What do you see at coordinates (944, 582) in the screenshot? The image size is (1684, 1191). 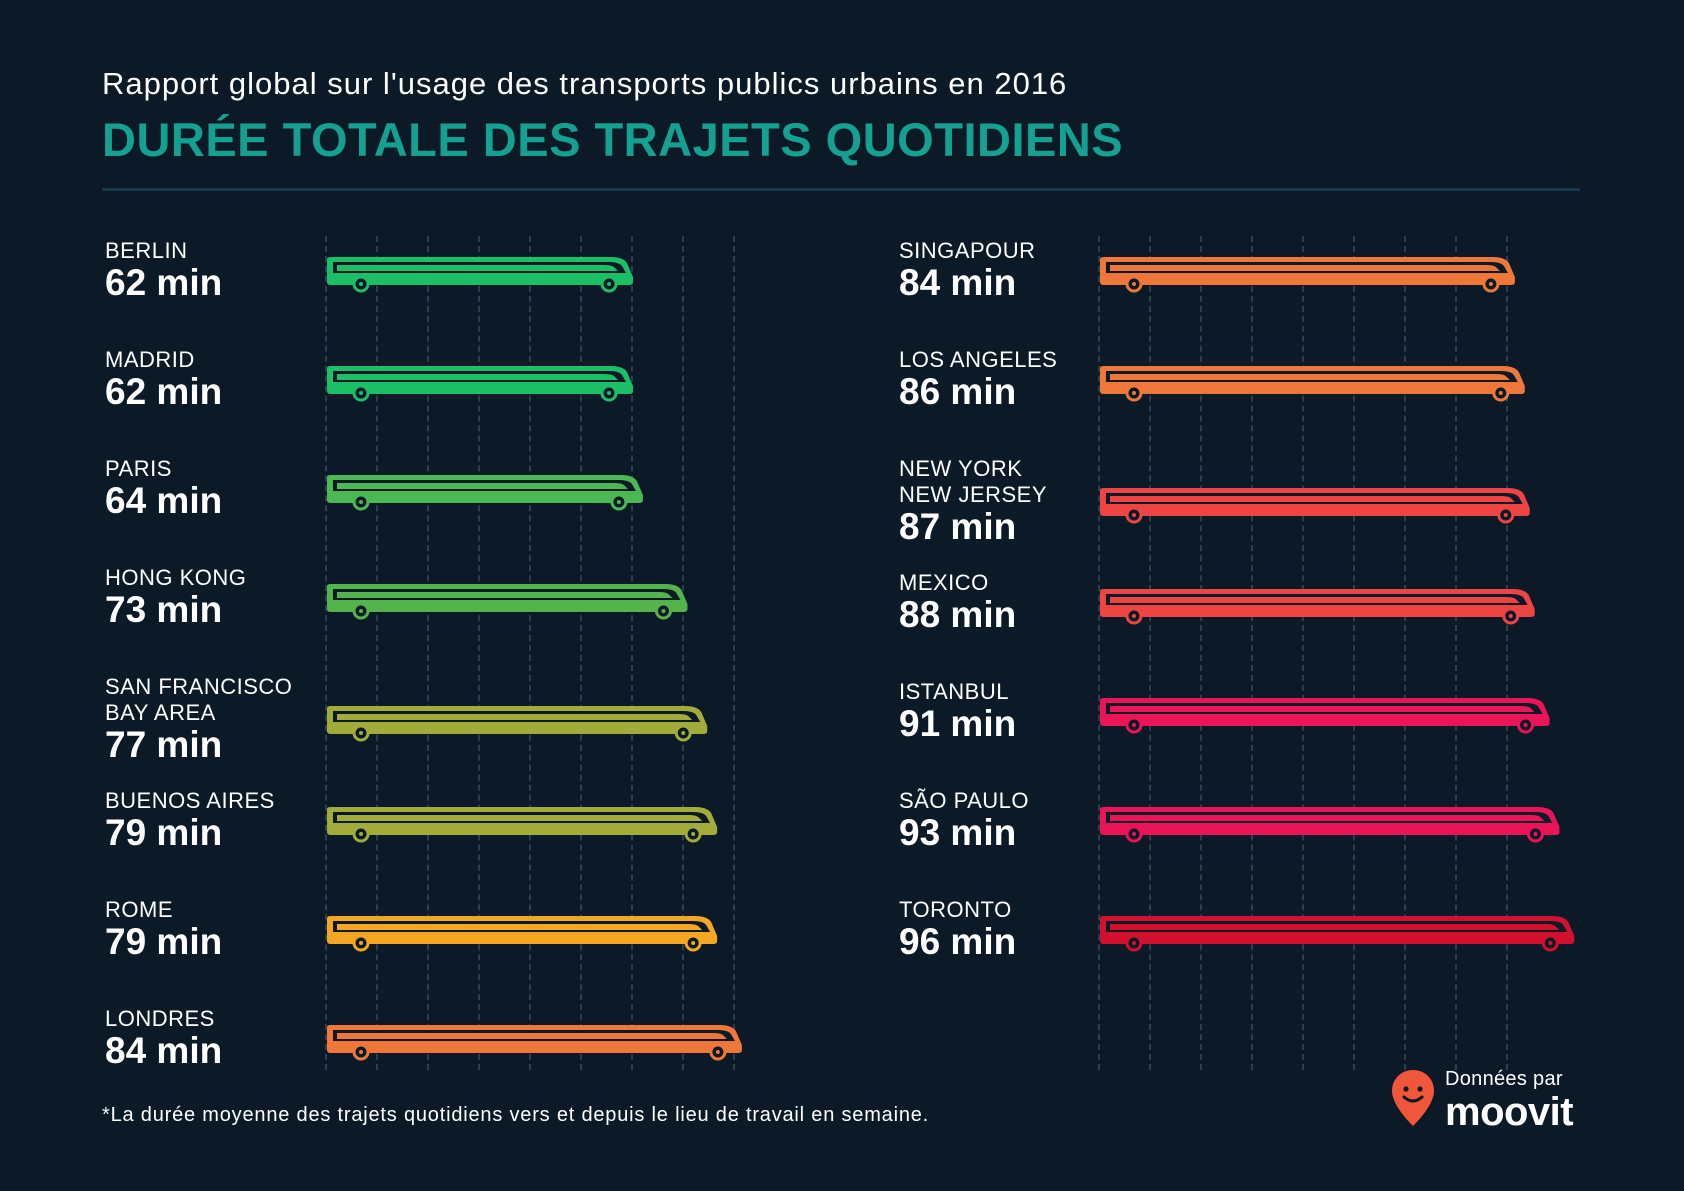 I see `city-label: MEXICO` at bounding box center [944, 582].